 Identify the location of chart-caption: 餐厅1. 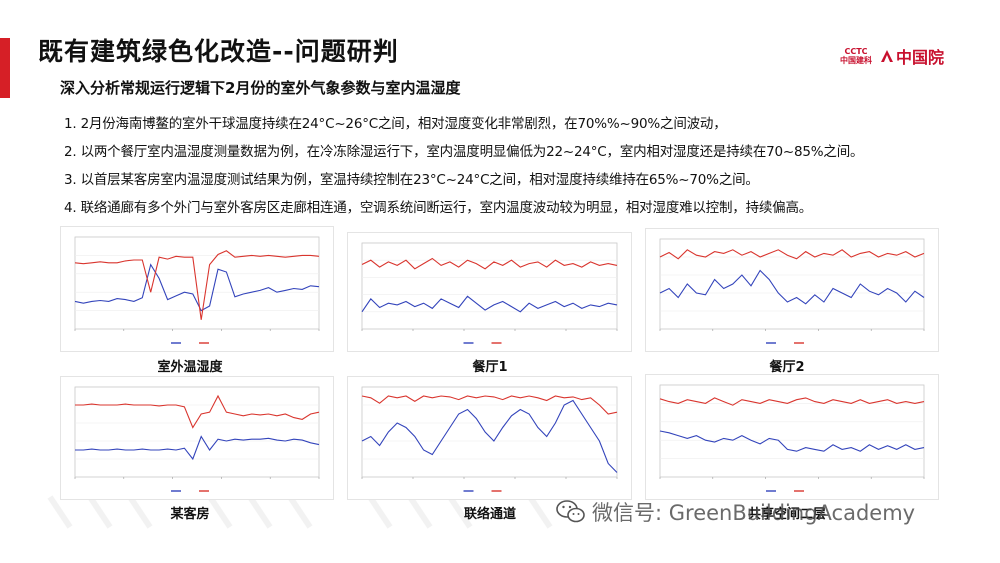
(490, 367).